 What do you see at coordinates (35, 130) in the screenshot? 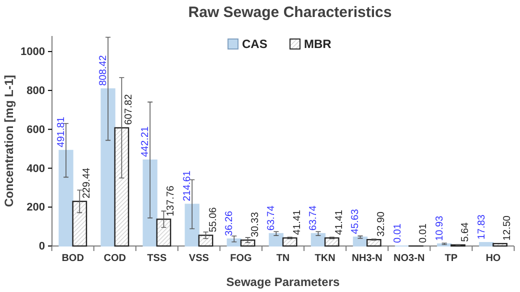
I see `y-tick-label: 600` at bounding box center [35, 130].